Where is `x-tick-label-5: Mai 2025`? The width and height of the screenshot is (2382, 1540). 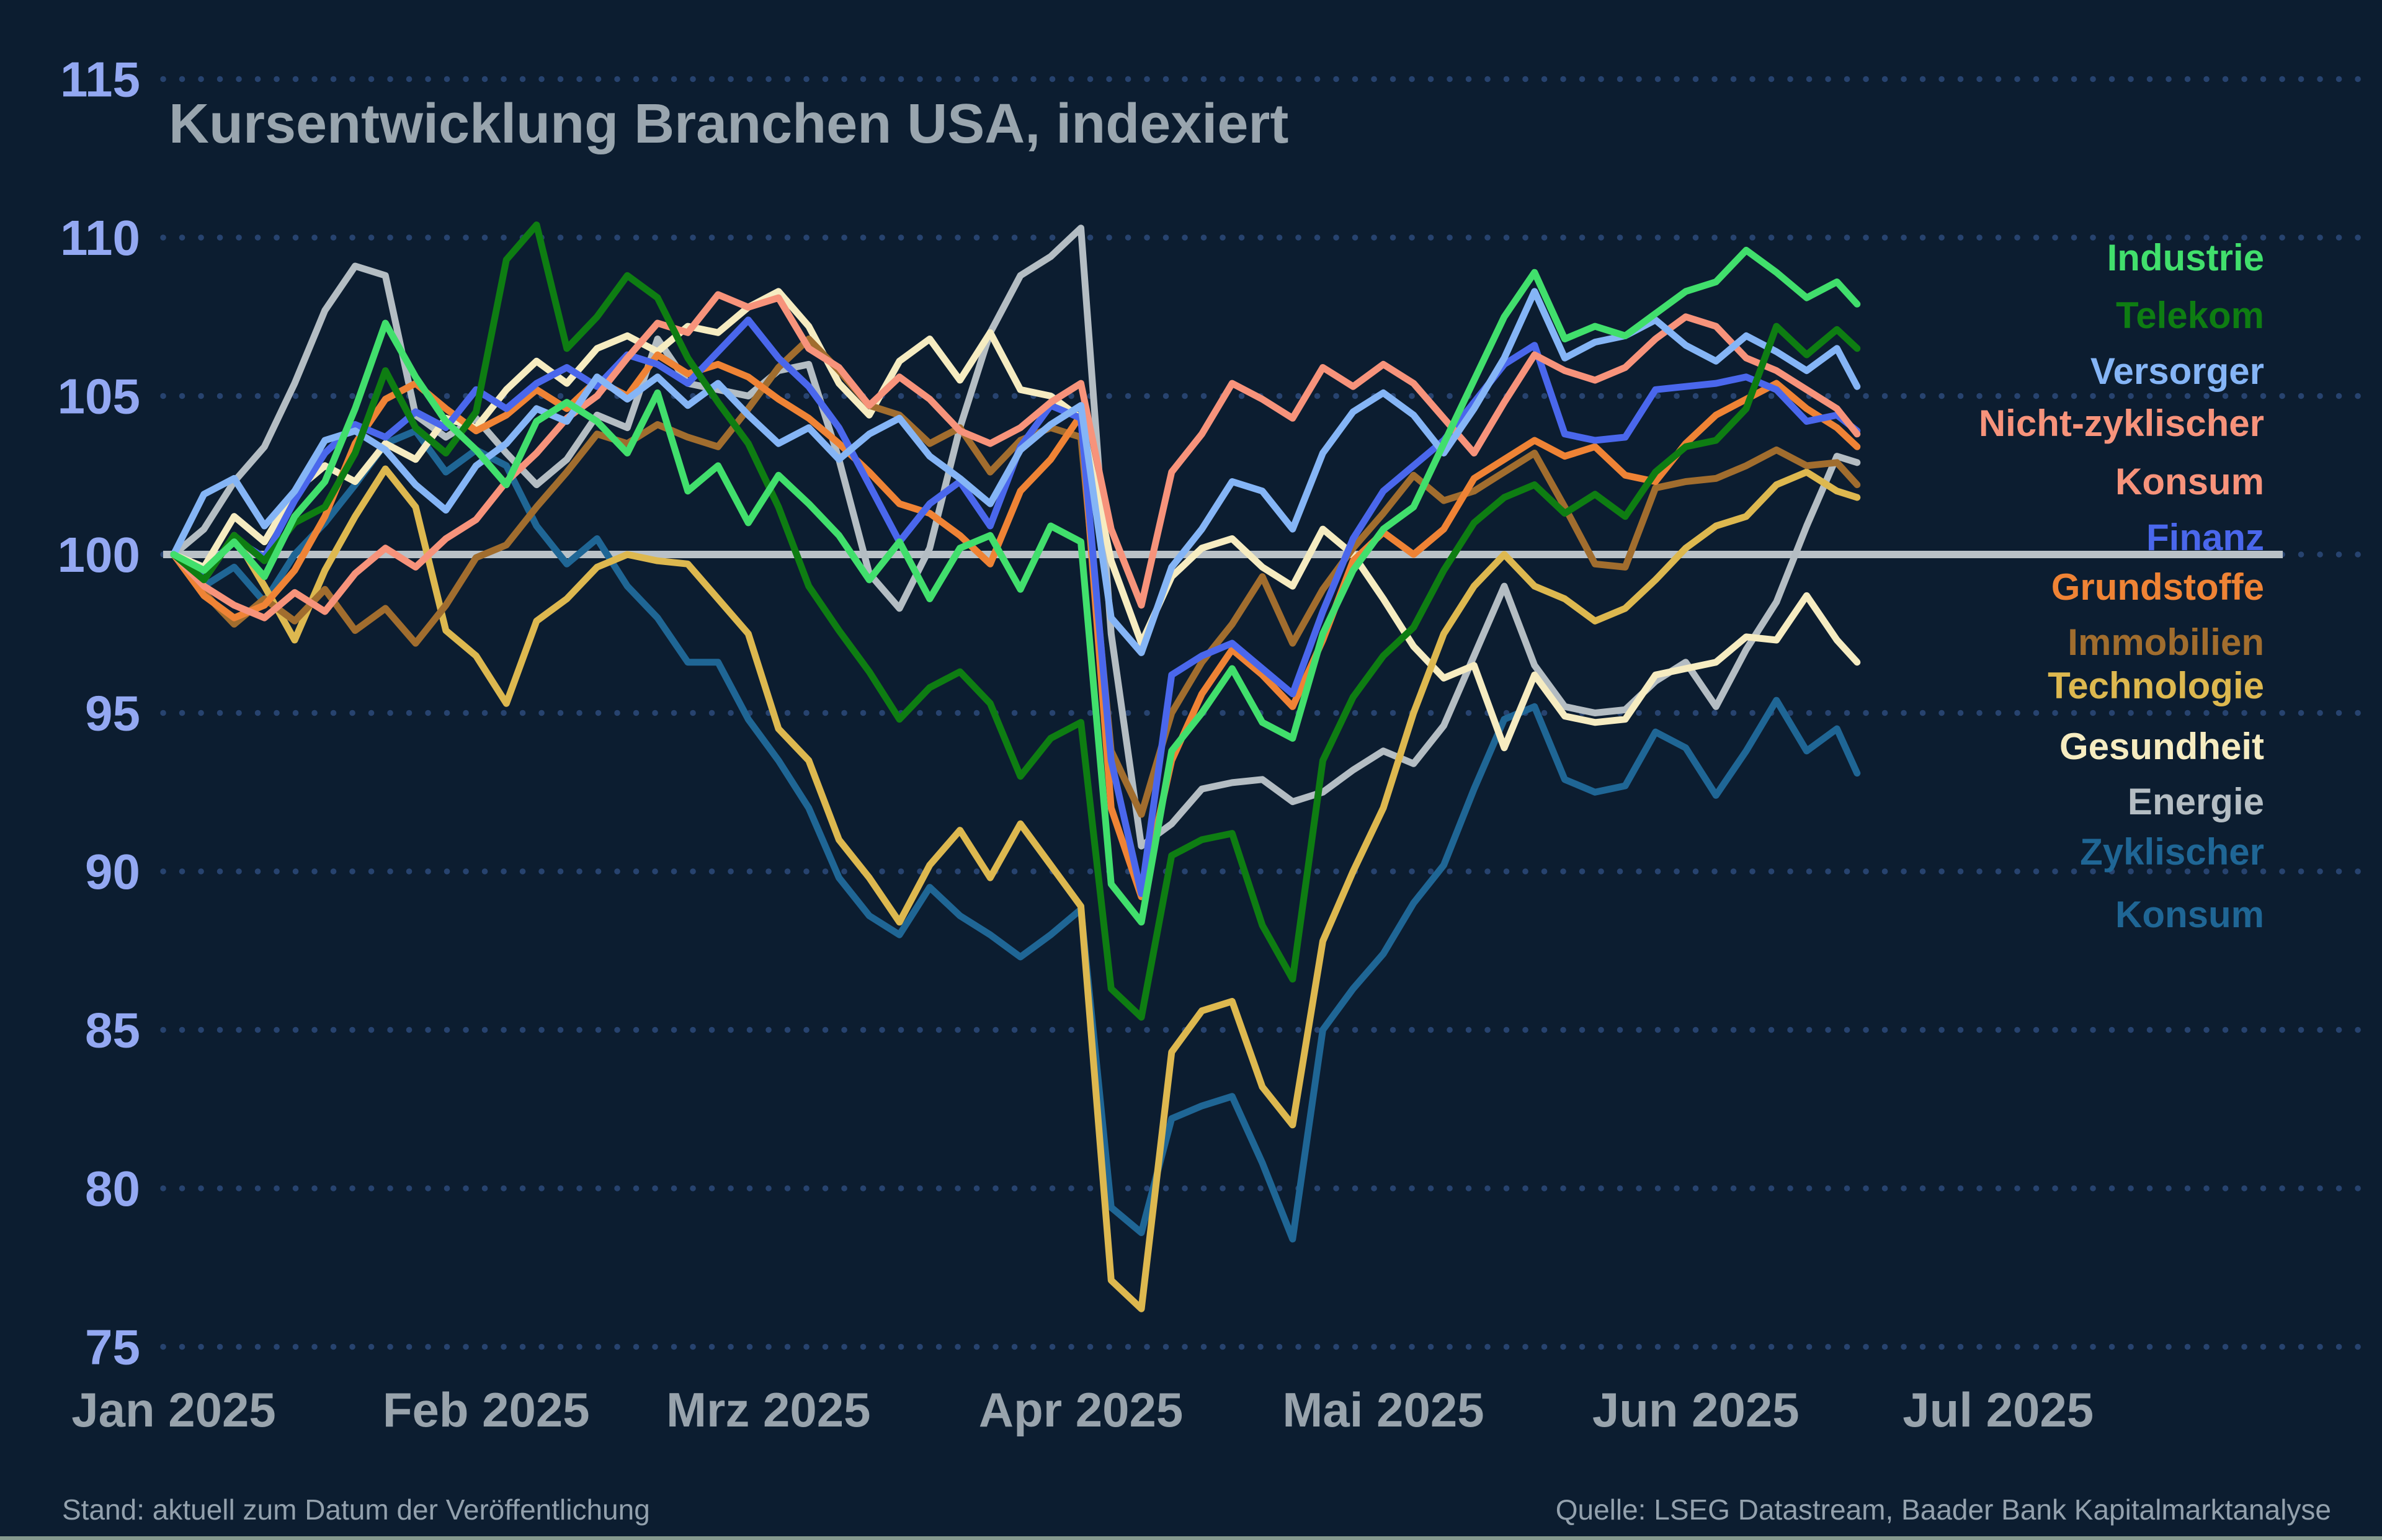
x-tick-label-5: Mai 2025 is located at coordinates (1383, 1410).